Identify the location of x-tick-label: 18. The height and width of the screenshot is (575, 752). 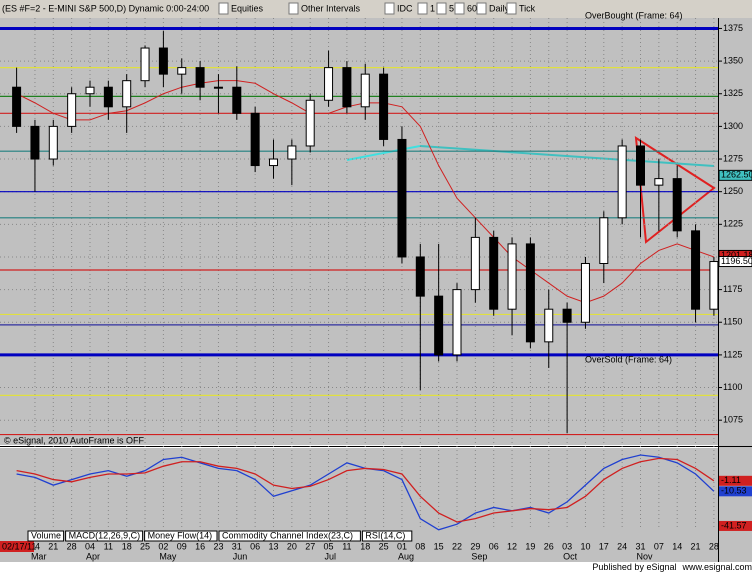
(365, 546).